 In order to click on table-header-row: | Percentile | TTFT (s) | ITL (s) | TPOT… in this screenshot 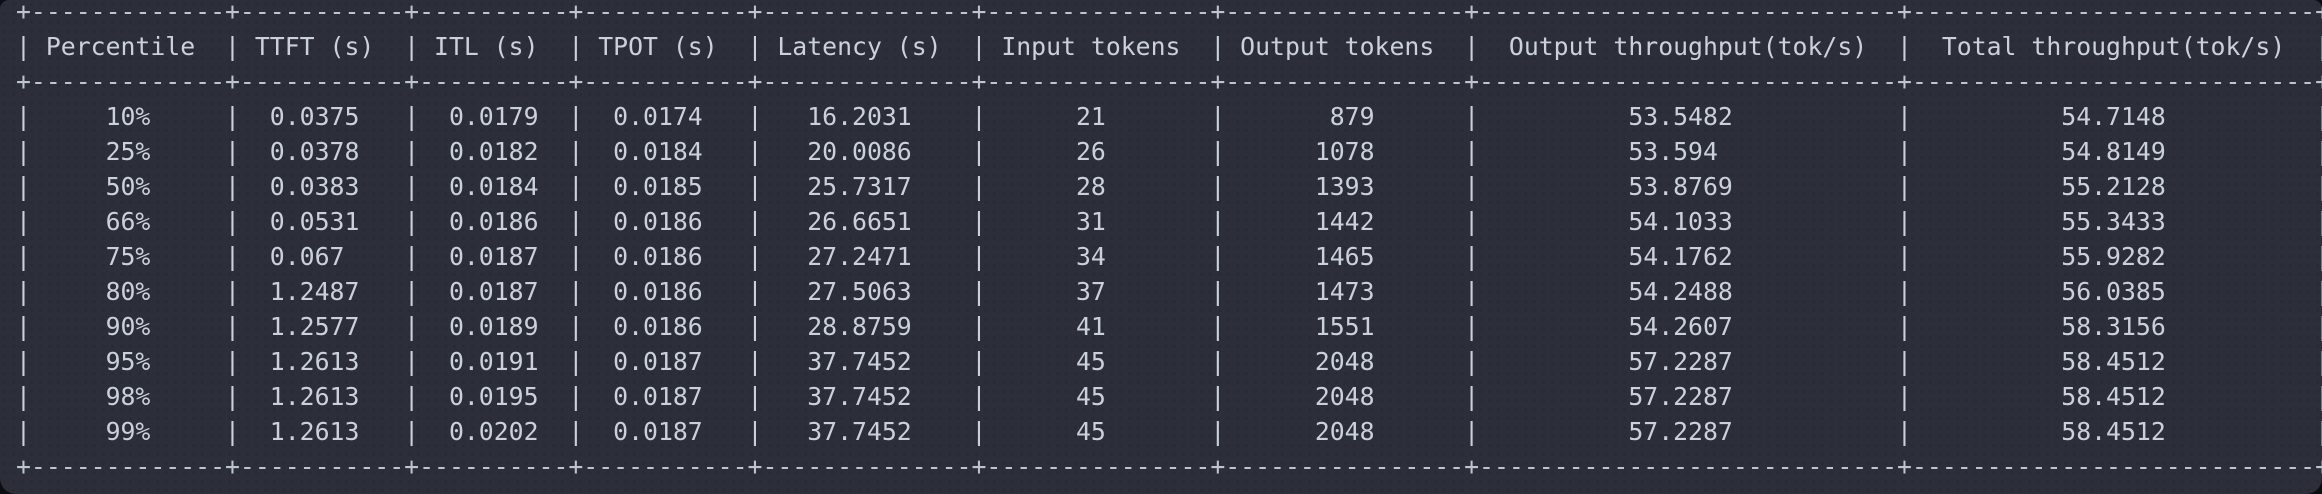, I will do `click(1169, 46)`.